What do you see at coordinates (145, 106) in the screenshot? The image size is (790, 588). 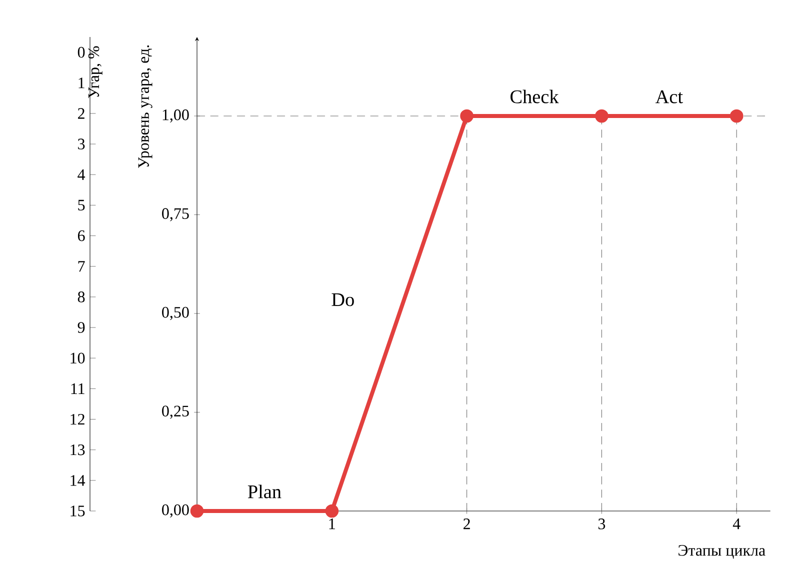 I see `y-axis-title: Уровень угара, ед.` at bounding box center [145, 106].